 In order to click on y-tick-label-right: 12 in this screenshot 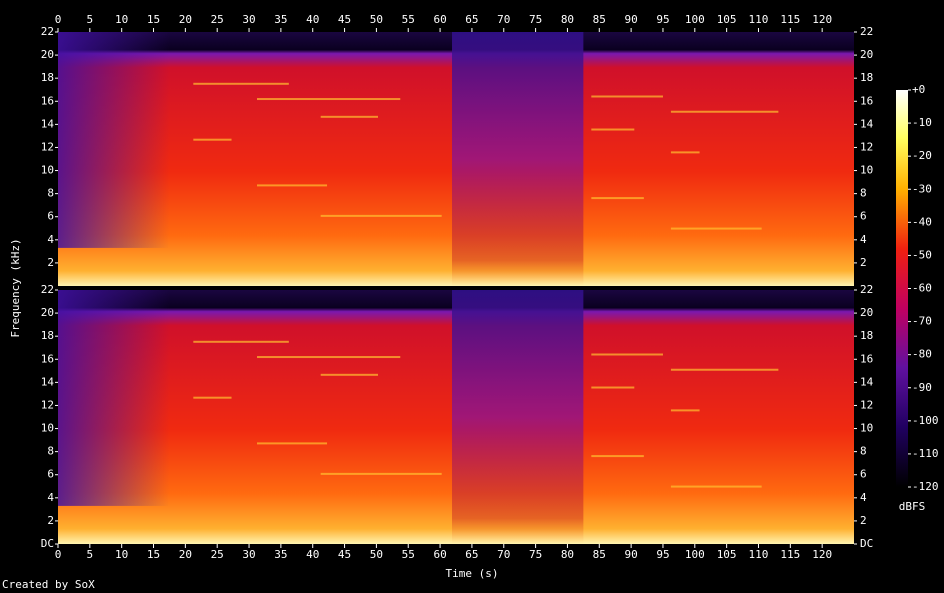, I will do `click(866, 404)`.